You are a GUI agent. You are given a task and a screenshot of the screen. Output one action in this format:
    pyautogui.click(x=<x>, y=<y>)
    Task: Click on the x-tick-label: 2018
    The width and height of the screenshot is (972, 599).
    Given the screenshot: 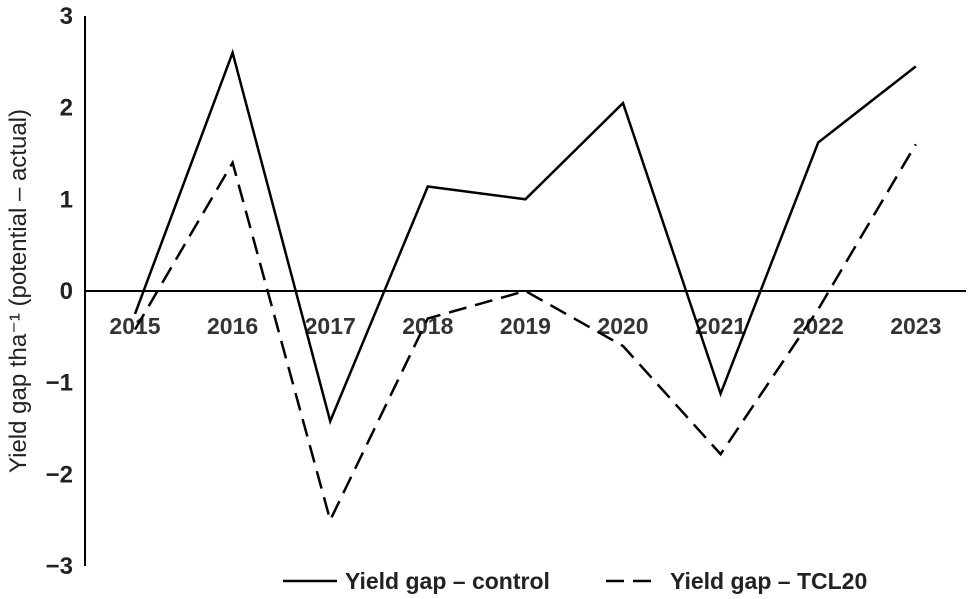 What is the action you would take?
    pyautogui.click(x=427, y=326)
    